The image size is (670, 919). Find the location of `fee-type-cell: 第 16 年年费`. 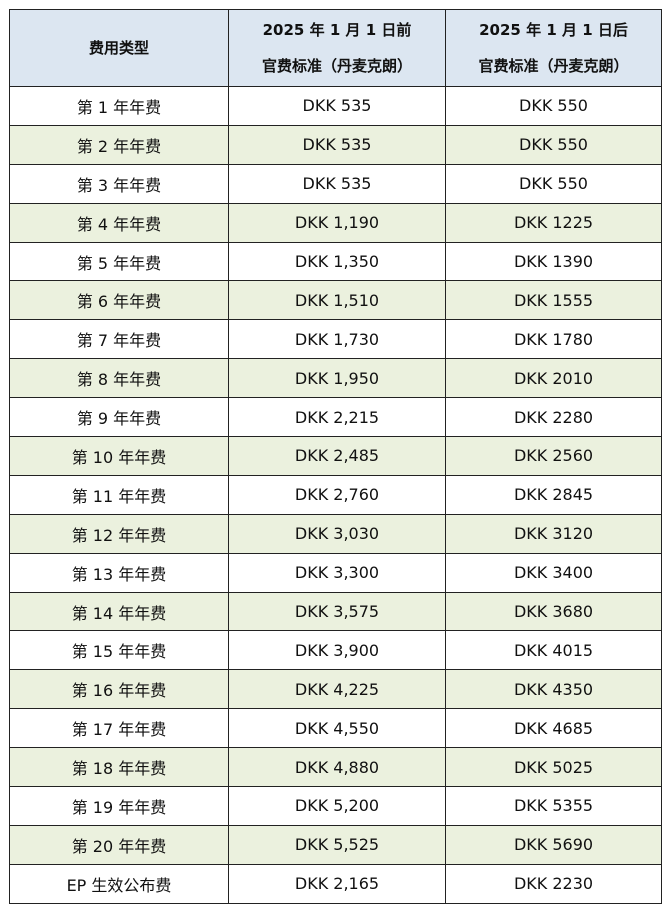

fee-type-cell: 第 16 年年费 is located at coordinates (119, 689).